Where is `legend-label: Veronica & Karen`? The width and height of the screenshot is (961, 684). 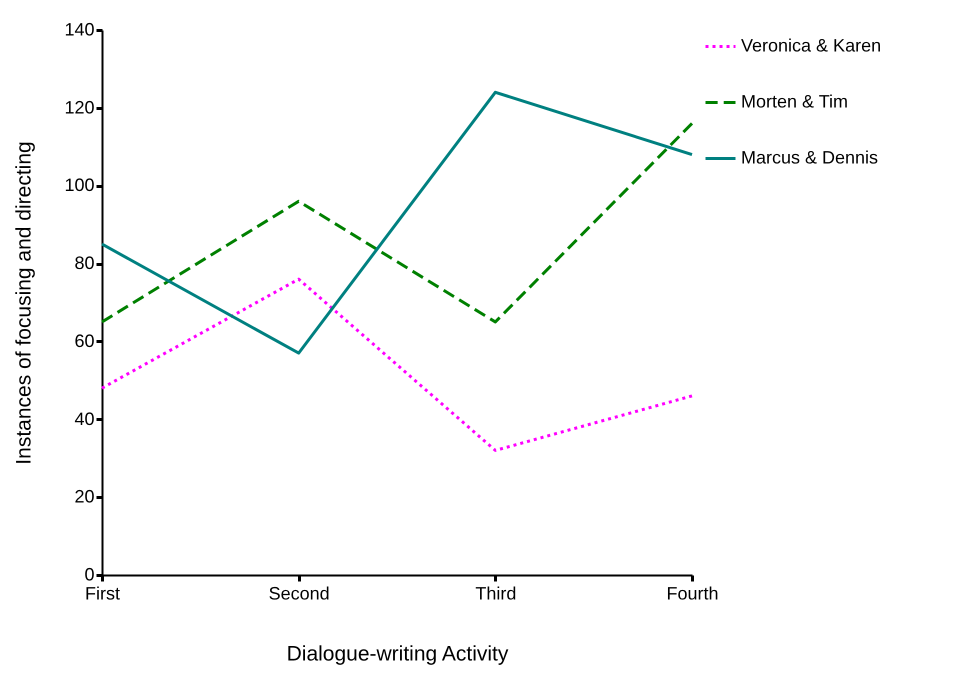 legend-label: Veronica & Karen is located at coordinates (811, 46).